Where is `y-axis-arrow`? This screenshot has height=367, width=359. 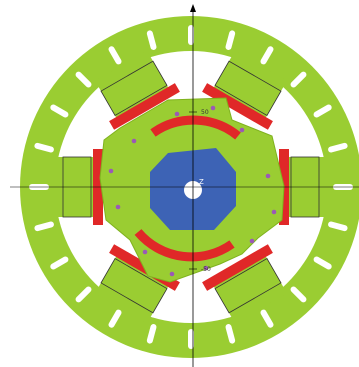
y-axis-arrow is located at coordinates (193, 8).